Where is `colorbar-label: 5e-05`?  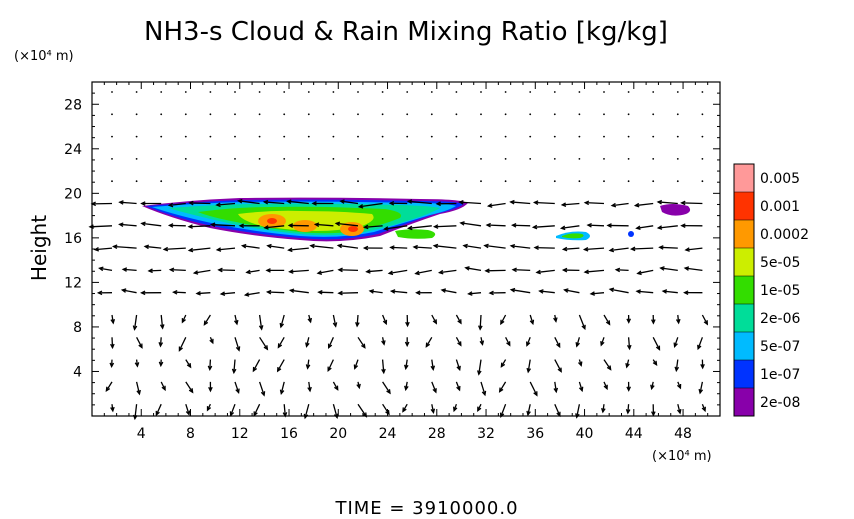
colorbar-label: 5e-05 is located at coordinates (780, 263).